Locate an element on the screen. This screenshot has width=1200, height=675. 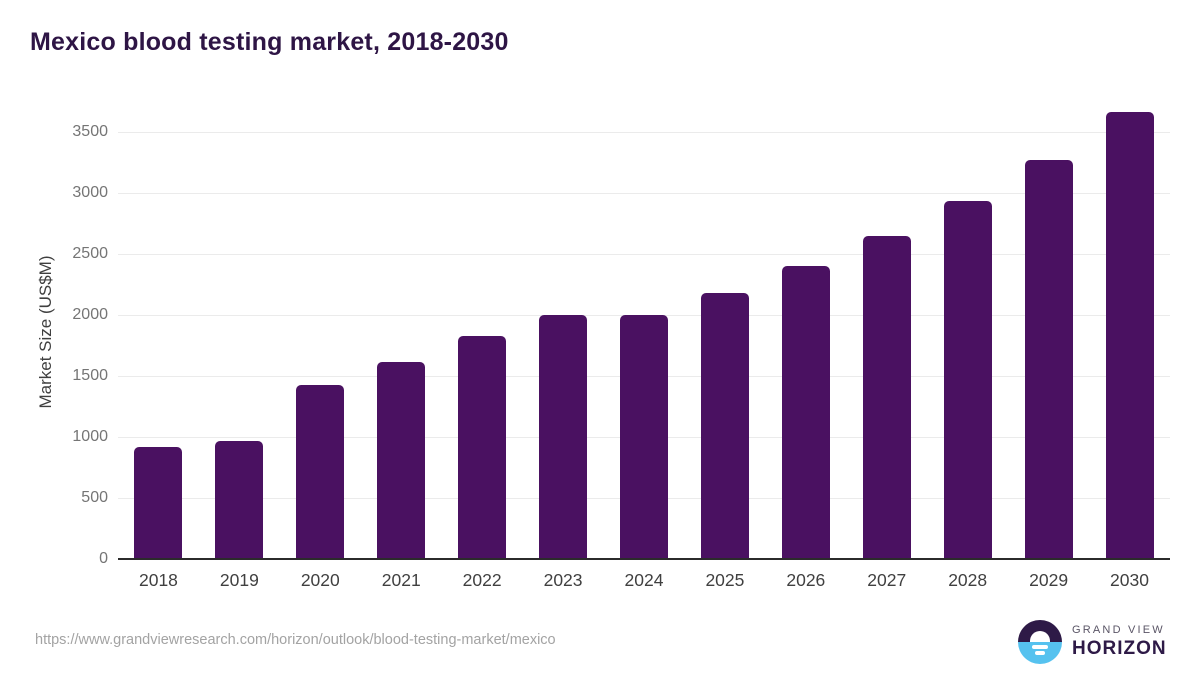
bar-2028 is located at coordinates (967, 379).